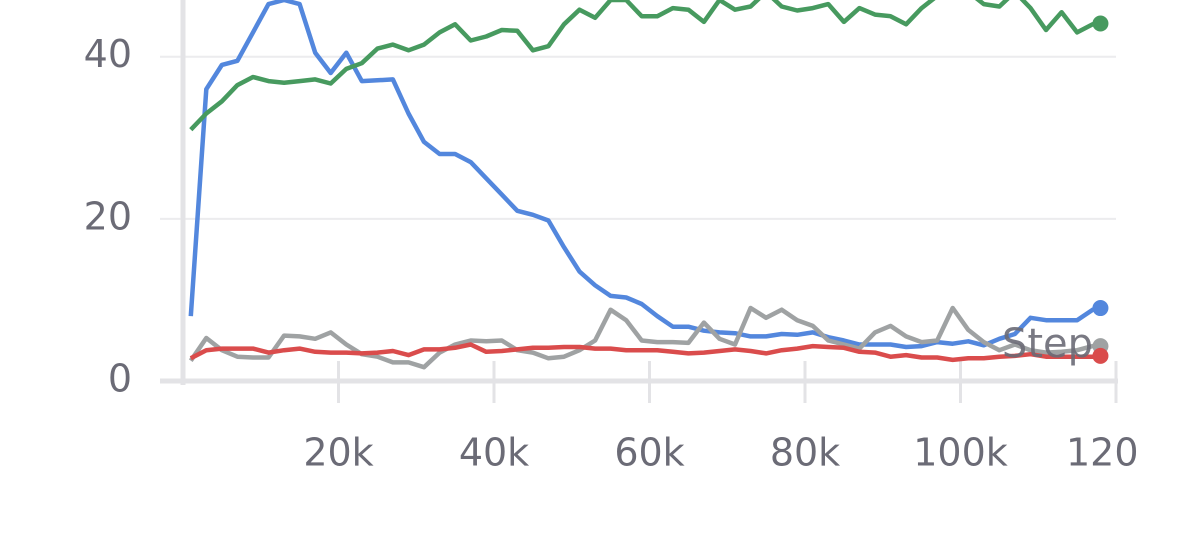 The image size is (1196, 541). I want to click on x-tick-label: 60k, so click(649, 453).